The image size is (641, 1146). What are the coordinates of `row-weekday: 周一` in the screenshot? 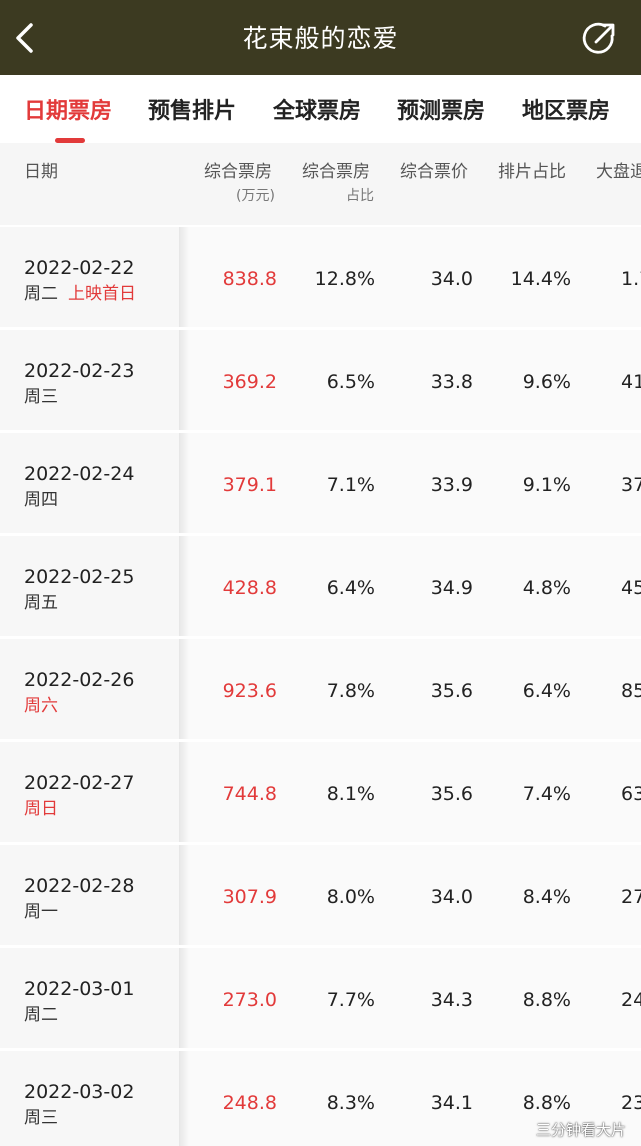 It's located at (41, 912).